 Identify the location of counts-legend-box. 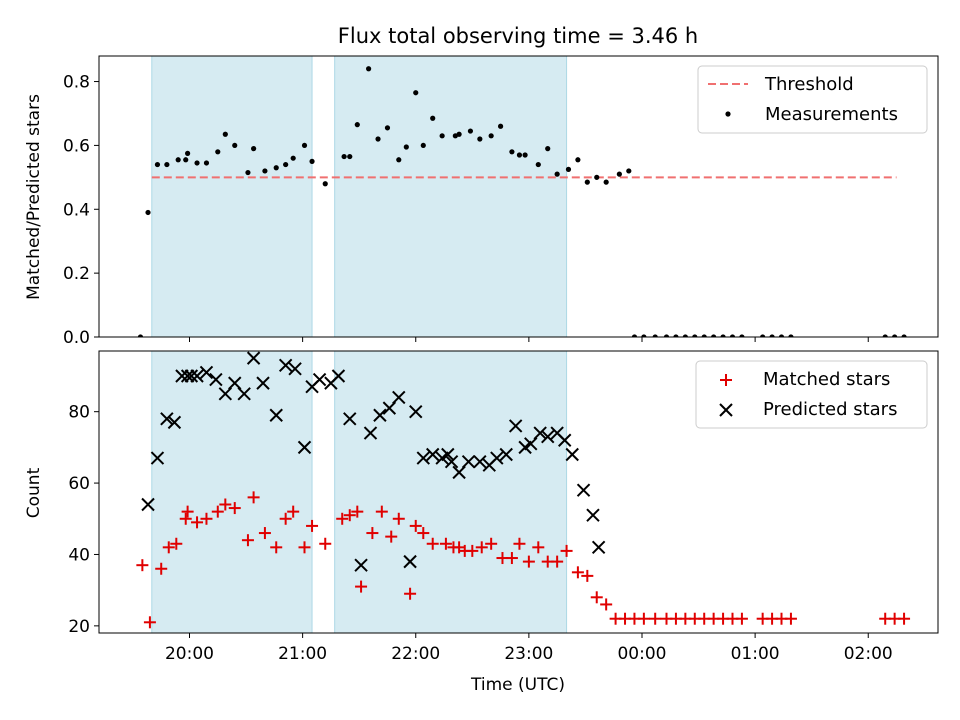
(811, 394).